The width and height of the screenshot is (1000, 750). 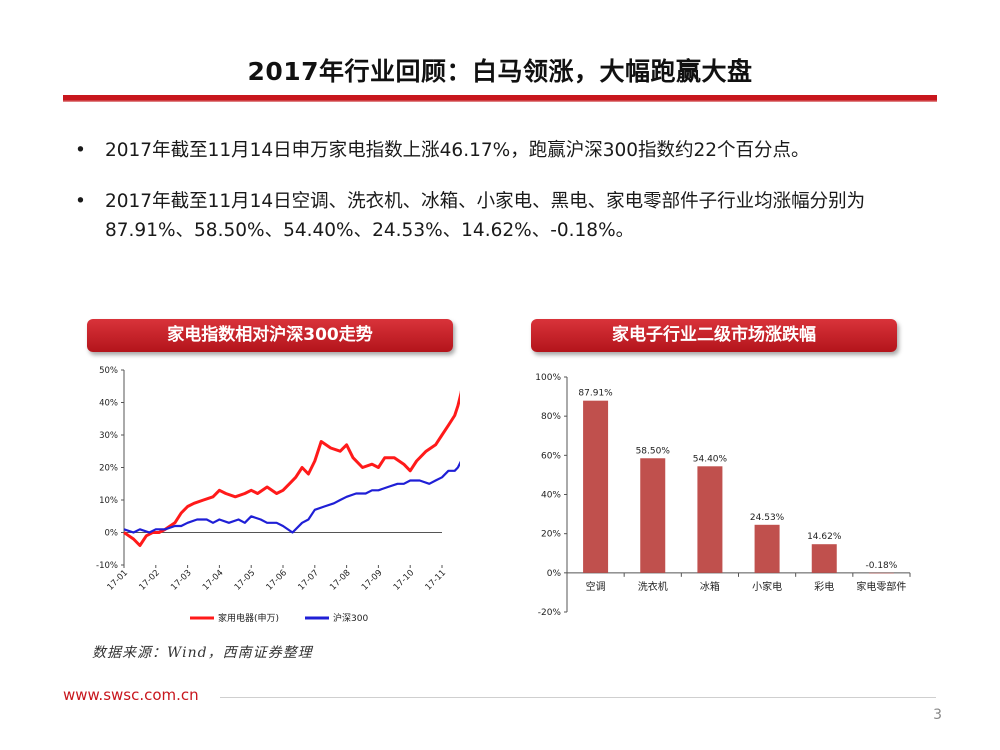 What do you see at coordinates (714, 335) in the screenshot?
I see `bar-chart-title: 家电子行业二级市场涨跌幅` at bounding box center [714, 335].